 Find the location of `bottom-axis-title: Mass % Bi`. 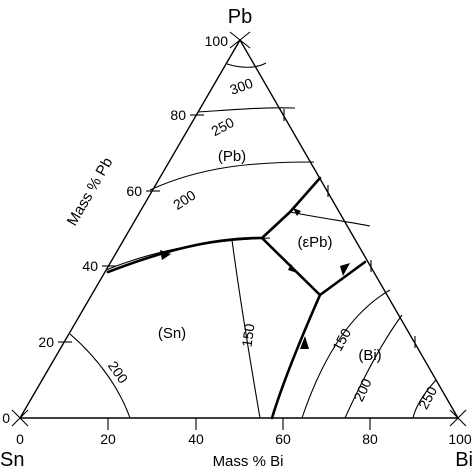

bottom-axis-title: Mass % Bi is located at coordinates (248, 461).